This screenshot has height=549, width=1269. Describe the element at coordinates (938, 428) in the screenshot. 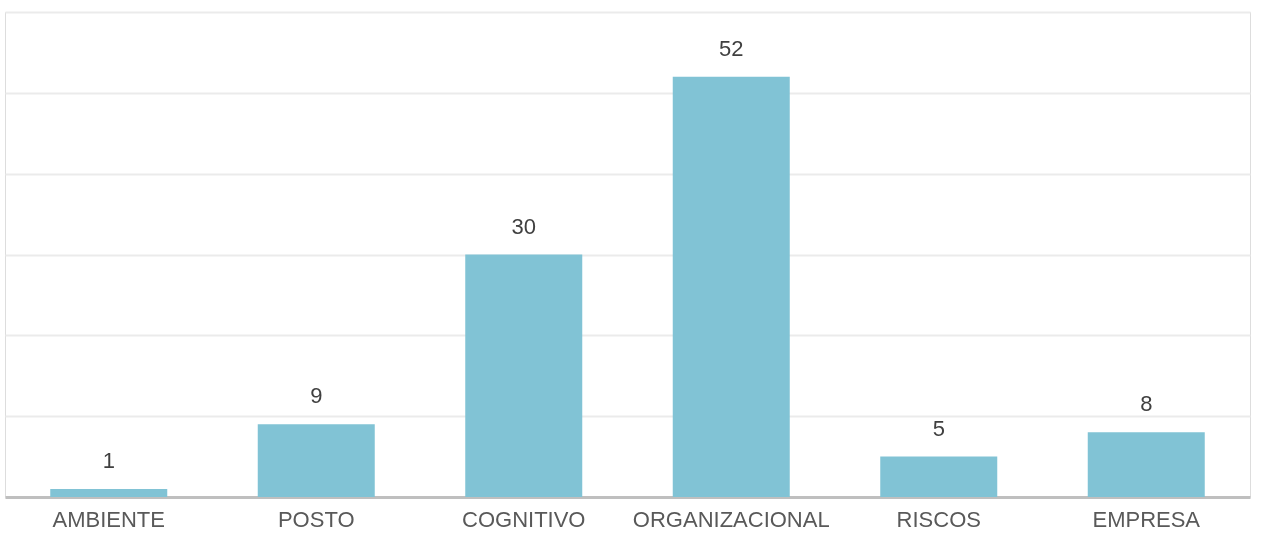

I see `data-label: 5` at that location.